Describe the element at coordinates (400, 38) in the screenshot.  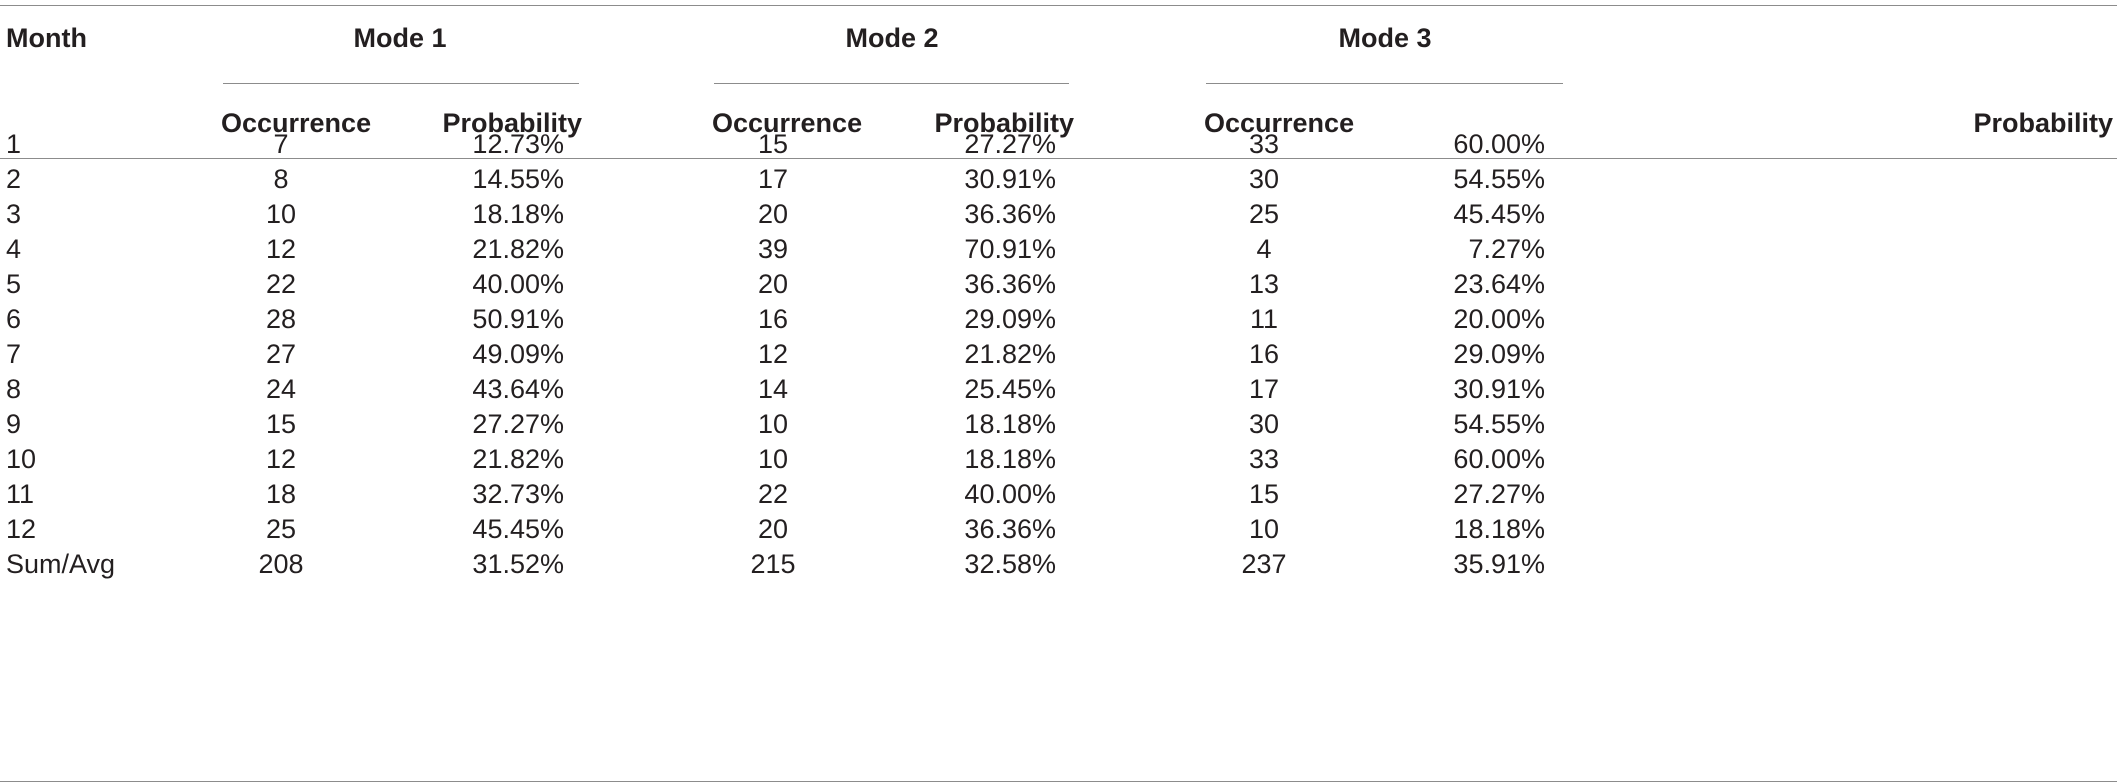
I see `group-header-mode-1: Mode 1` at that location.